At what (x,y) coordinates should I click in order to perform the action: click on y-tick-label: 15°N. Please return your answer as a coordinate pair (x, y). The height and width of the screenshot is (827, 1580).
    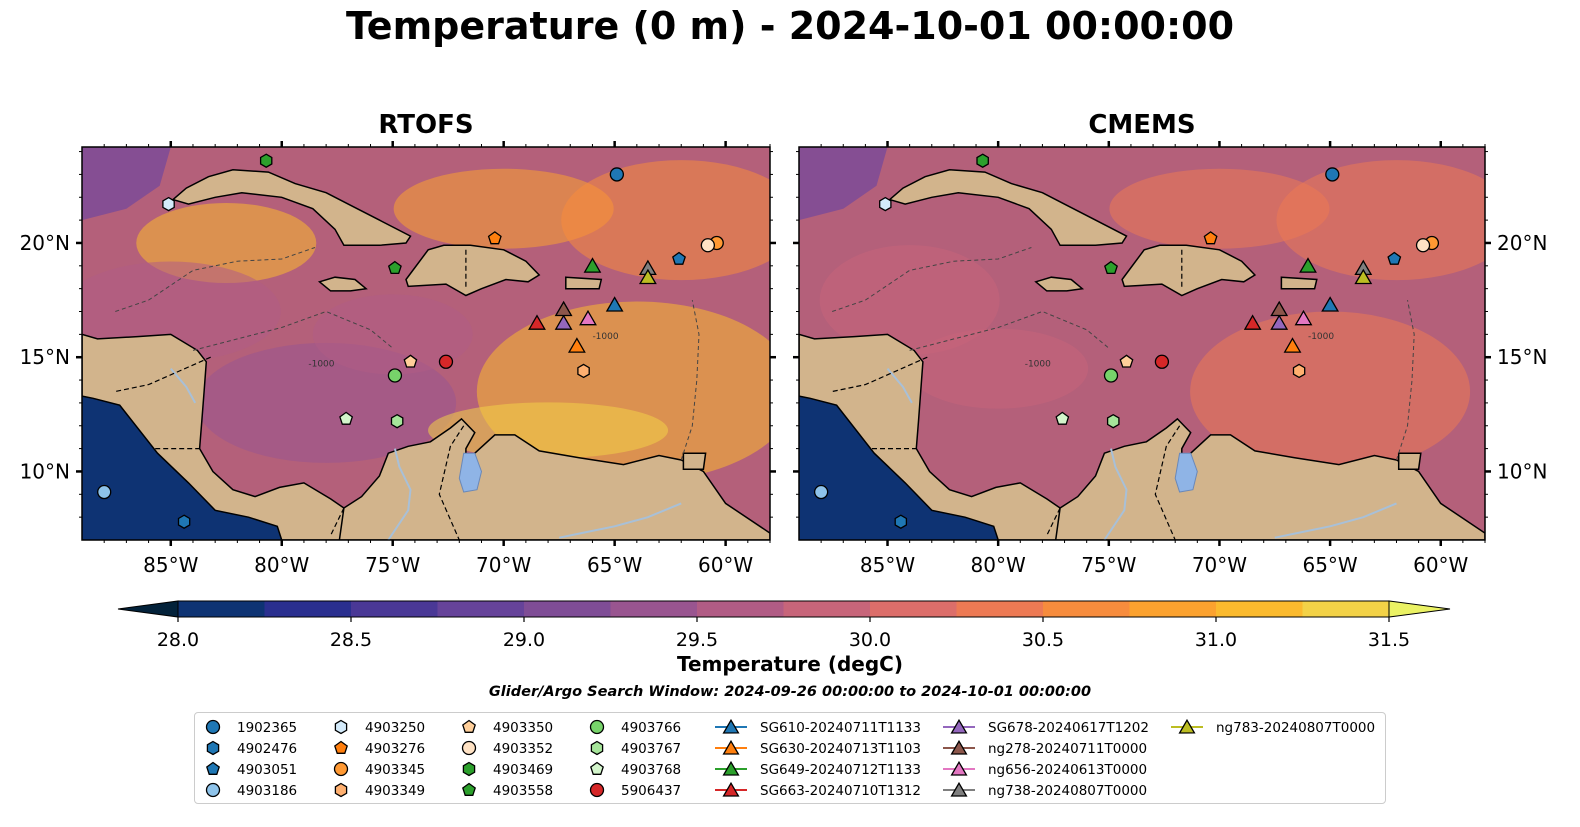
    Looking at the image, I should click on (45, 357).